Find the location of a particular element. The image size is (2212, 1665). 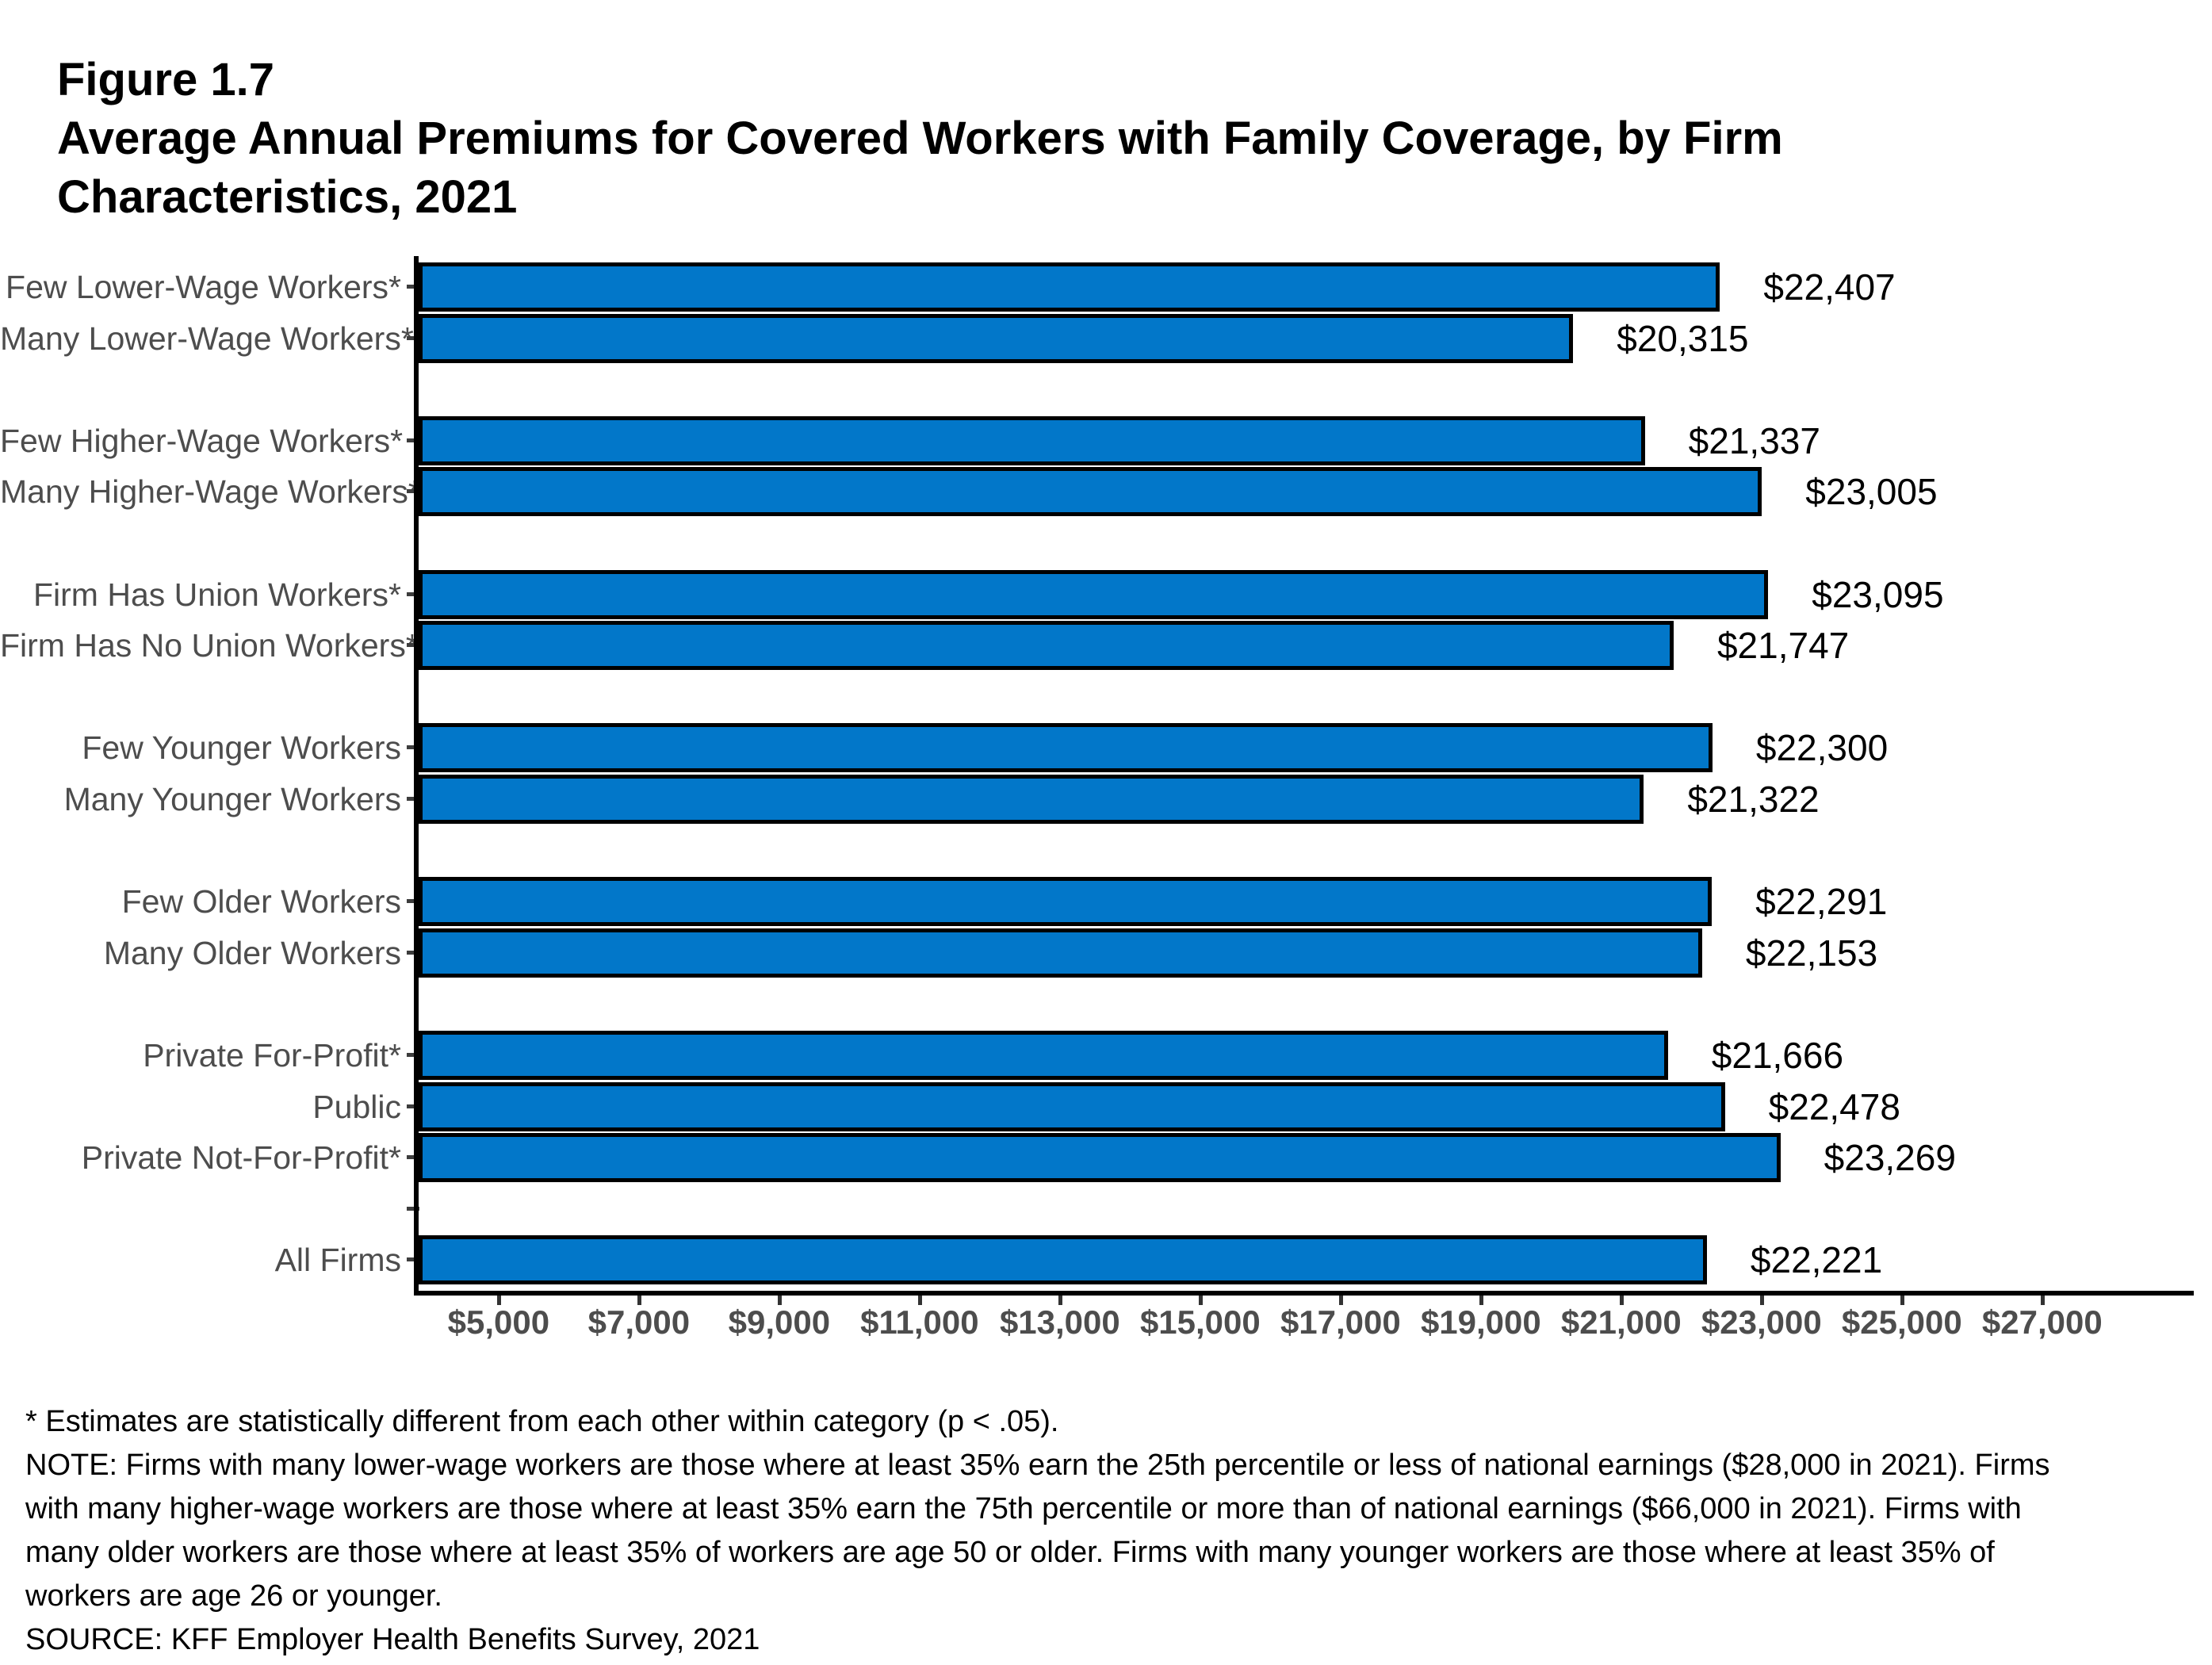

x-axis-tick-label: $5,000 is located at coordinates (499, 1322).